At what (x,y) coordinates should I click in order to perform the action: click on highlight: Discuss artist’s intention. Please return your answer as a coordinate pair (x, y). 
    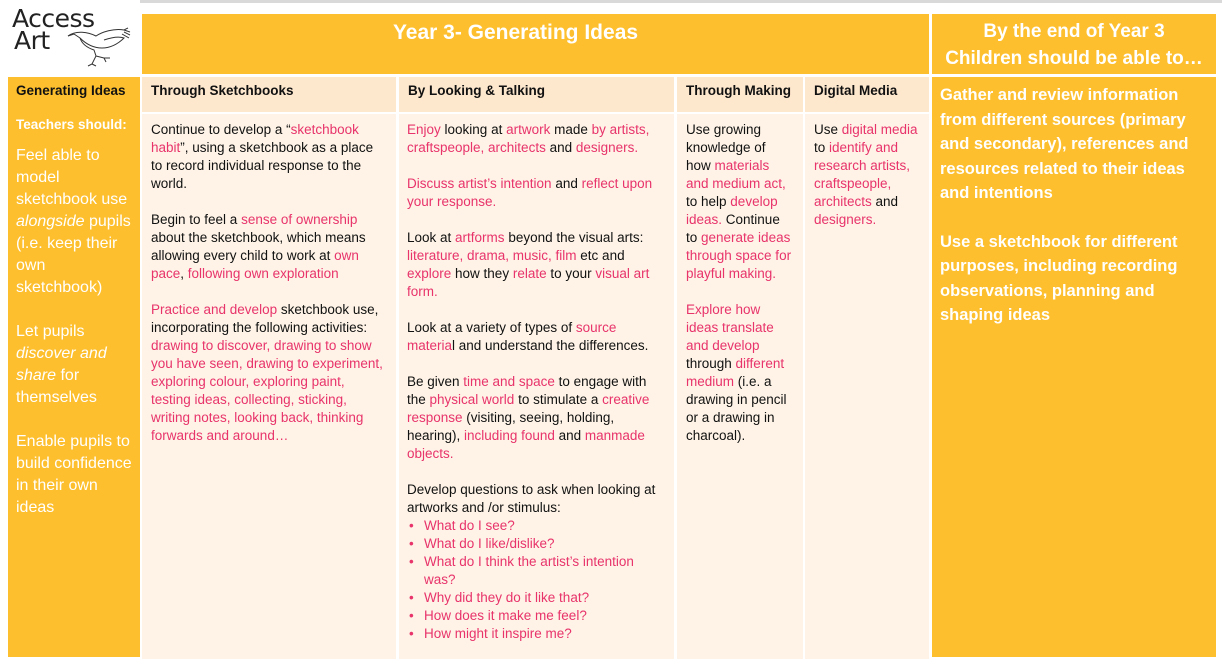
    Looking at the image, I should click on (479, 183).